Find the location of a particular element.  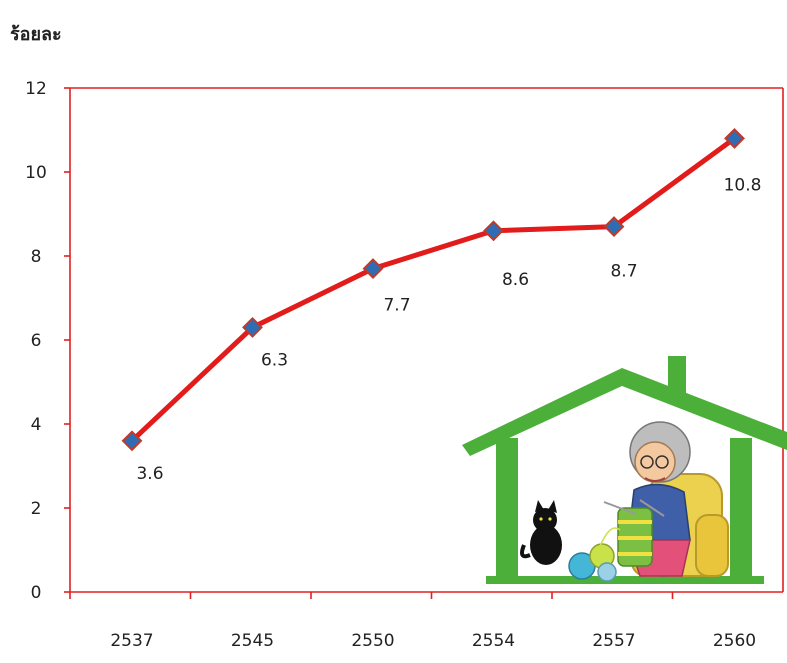

y-axis-ticks: 0 2 4 6 8 10 12 is located at coordinates (47, 341).